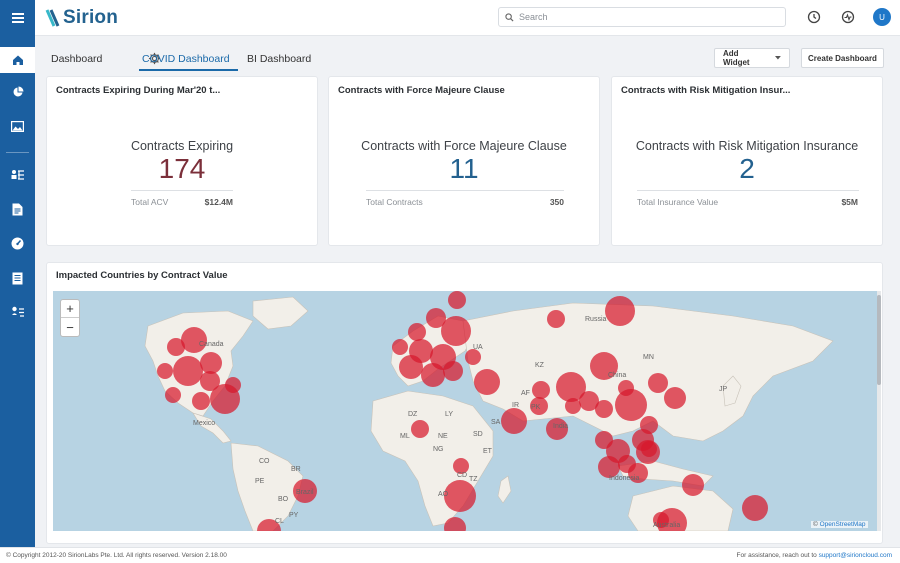  I want to click on home-icon, so click(17, 60).